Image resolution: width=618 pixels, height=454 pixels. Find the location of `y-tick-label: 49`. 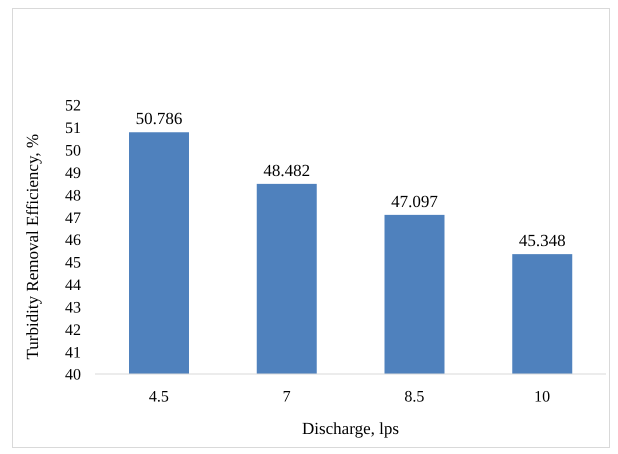

y-tick-label: 49 is located at coordinates (73, 173).